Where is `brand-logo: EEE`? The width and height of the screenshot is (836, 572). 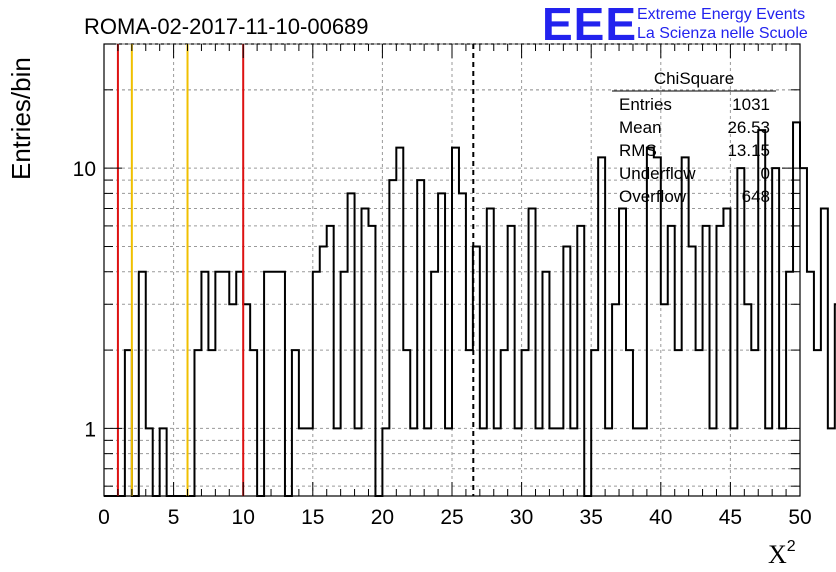 brand-logo: EEE is located at coordinates (589, 25).